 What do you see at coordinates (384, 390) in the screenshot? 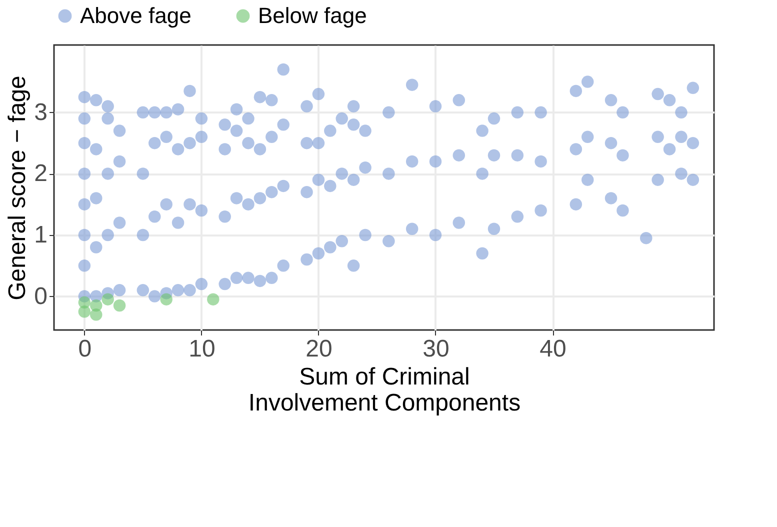
I see `x-axis-title: Sum of Criminal Involvement Components` at bounding box center [384, 390].